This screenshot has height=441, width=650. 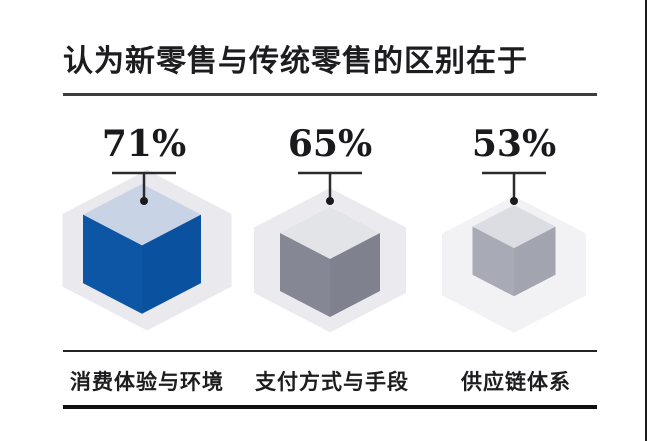 What do you see at coordinates (516, 382) in the screenshot?
I see `category-label-3: 供应链体系` at bounding box center [516, 382].